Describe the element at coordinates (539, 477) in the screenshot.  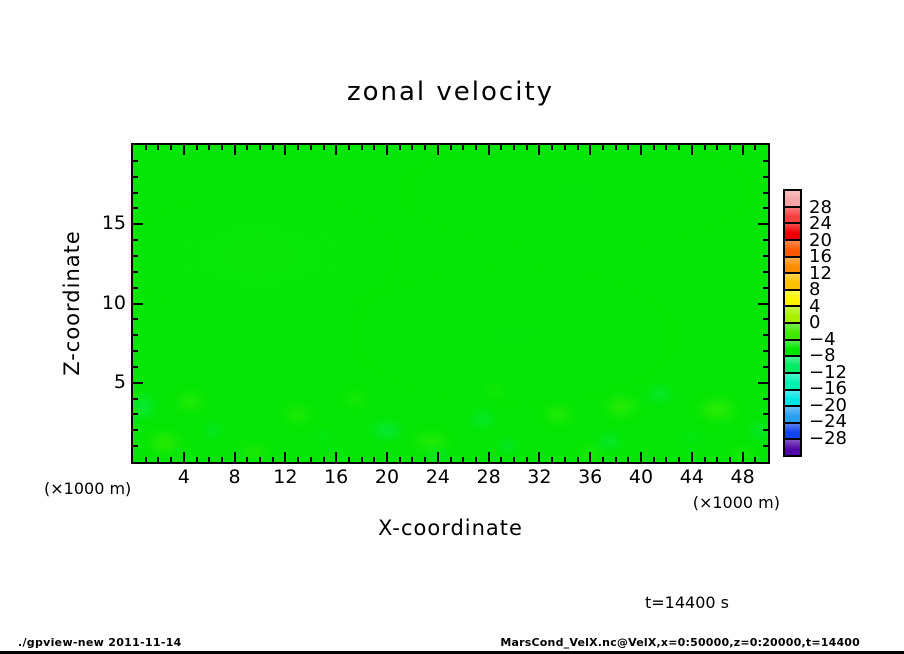
I see `x-tick-label: 32` at that location.